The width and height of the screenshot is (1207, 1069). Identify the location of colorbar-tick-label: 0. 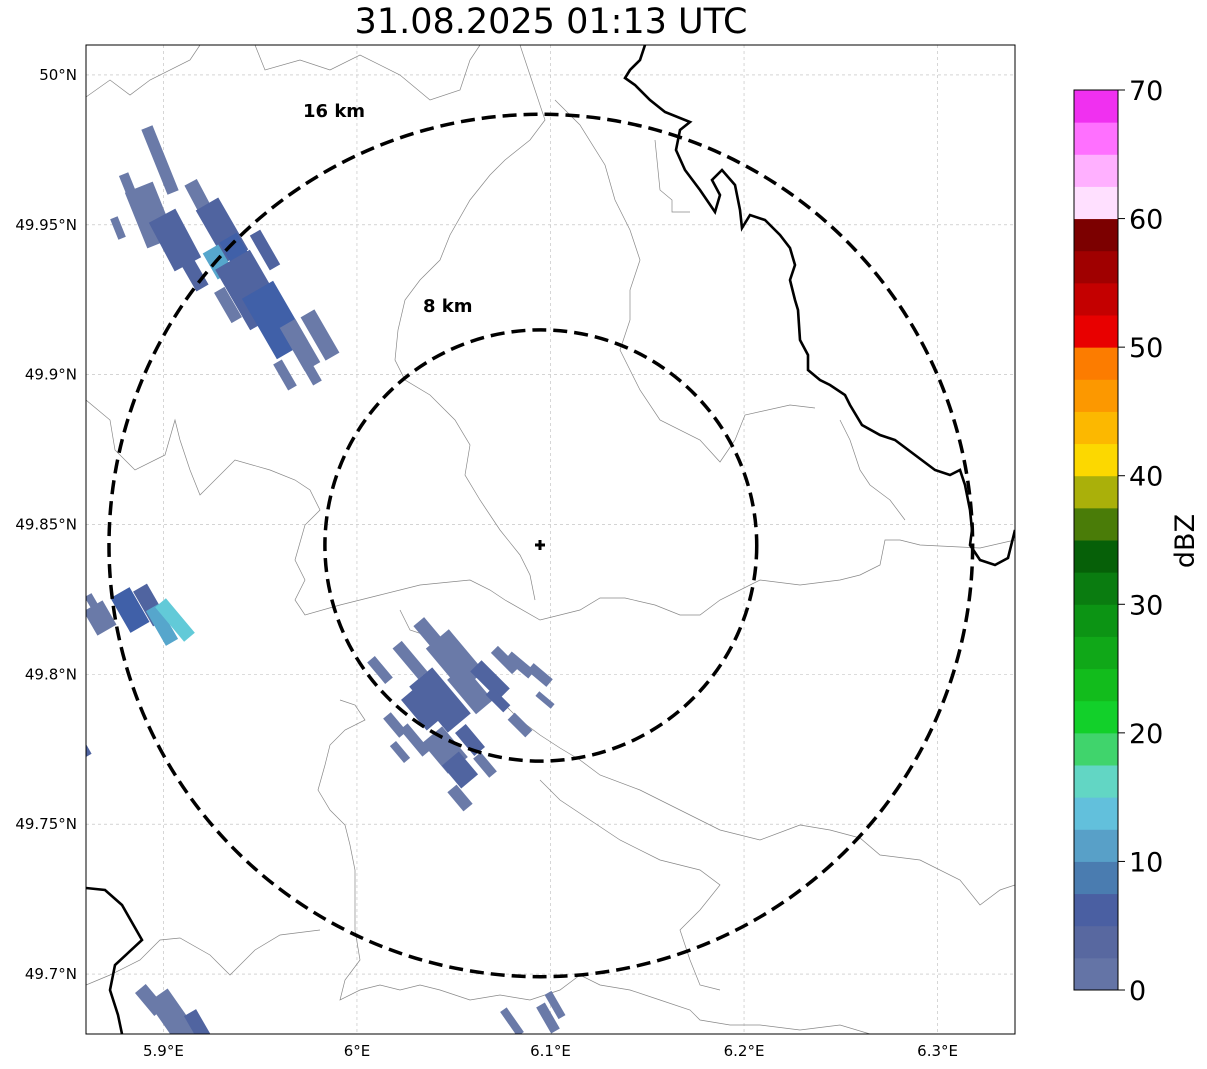
(1137, 991).